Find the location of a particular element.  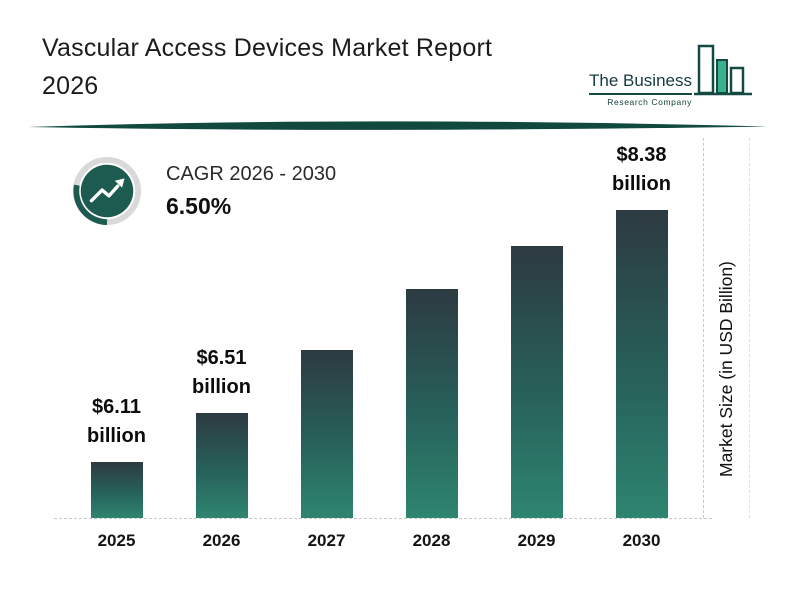

logo-text-primary: The Business is located at coordinates (640, 83).